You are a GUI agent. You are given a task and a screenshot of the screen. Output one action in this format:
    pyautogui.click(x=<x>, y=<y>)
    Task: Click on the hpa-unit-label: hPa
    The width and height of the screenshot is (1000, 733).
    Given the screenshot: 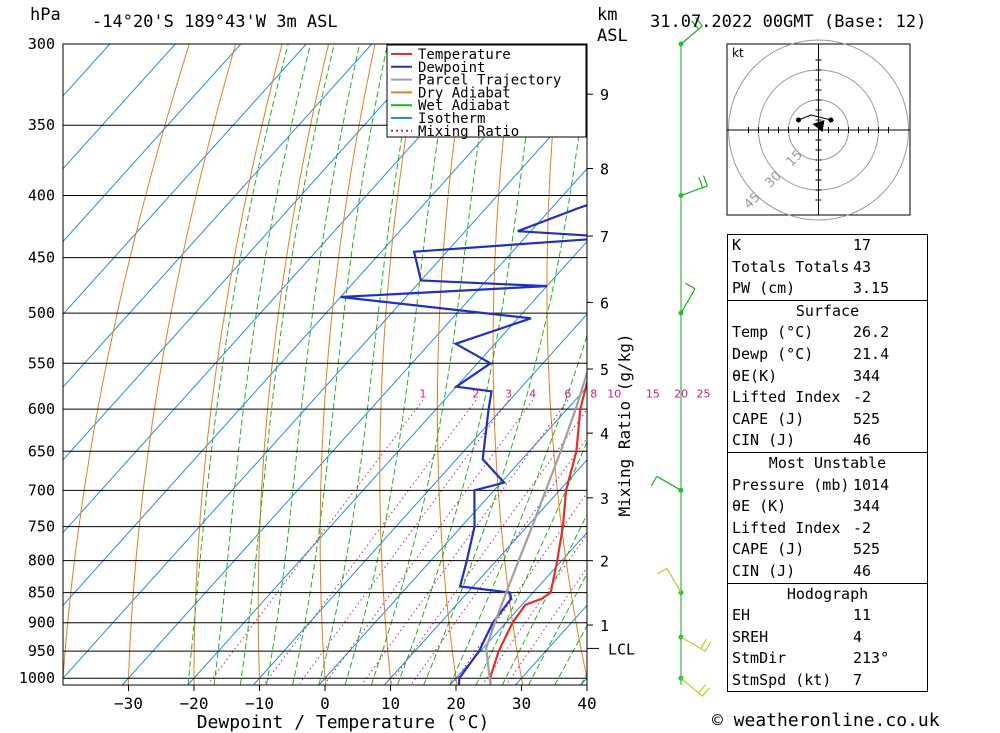 What is the action you would take?
    pyautogui.click(x=45, y=15)
    